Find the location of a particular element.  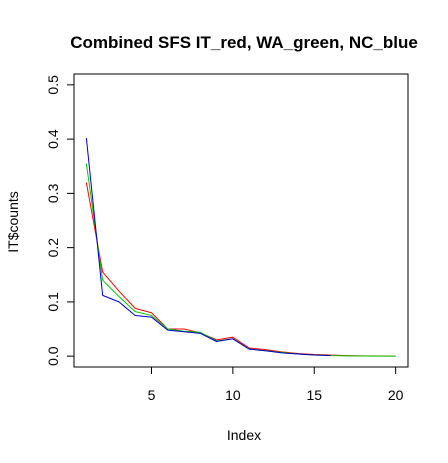

y-tick-label: 0.0 is located at coordinates (53, 356).